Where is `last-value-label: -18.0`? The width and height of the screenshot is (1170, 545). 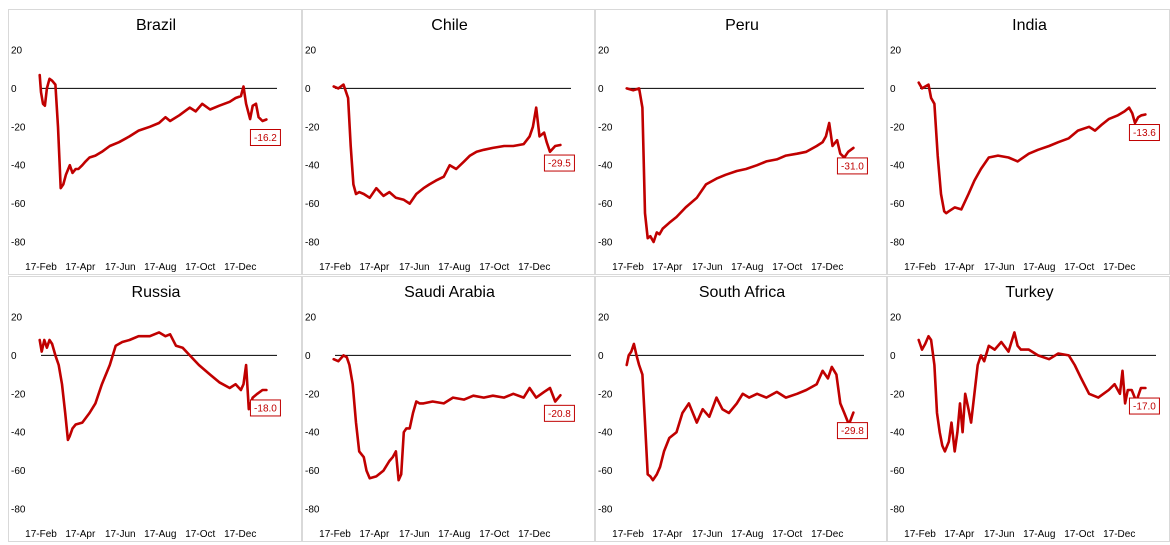 last-value-label: -18.0 is located at coordinates (265, 408).